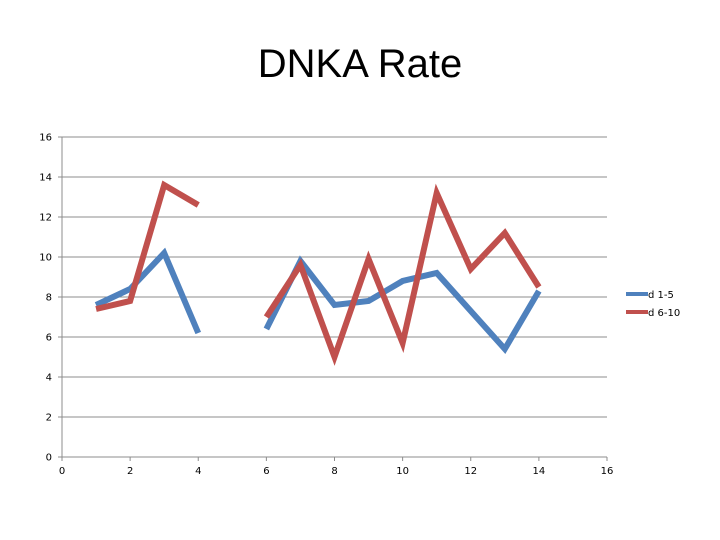  What do you see at coordinates (470, 471) in the screenshot?
I see `x-tick-label: 12` at bounding box center [470, 471].